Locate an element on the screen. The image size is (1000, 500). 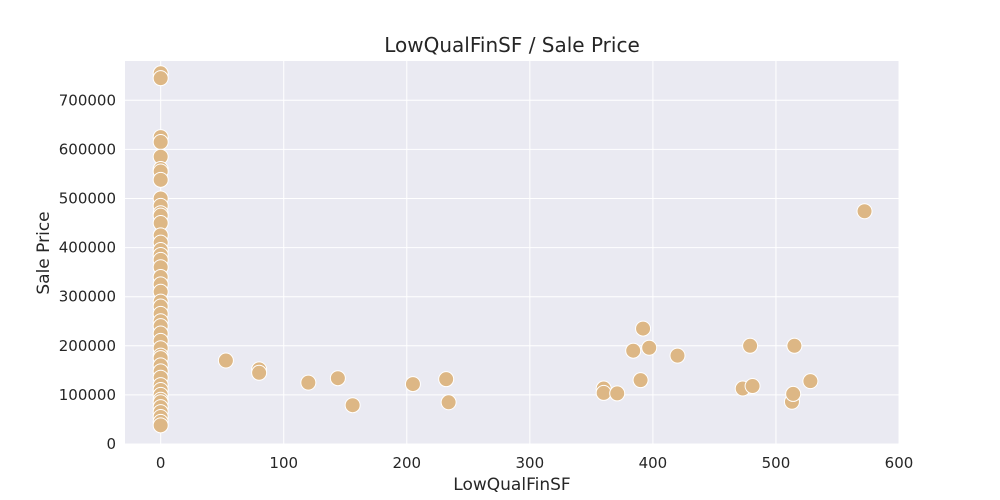
y-tick-label: 400000 is located at coordinates (87, 248).